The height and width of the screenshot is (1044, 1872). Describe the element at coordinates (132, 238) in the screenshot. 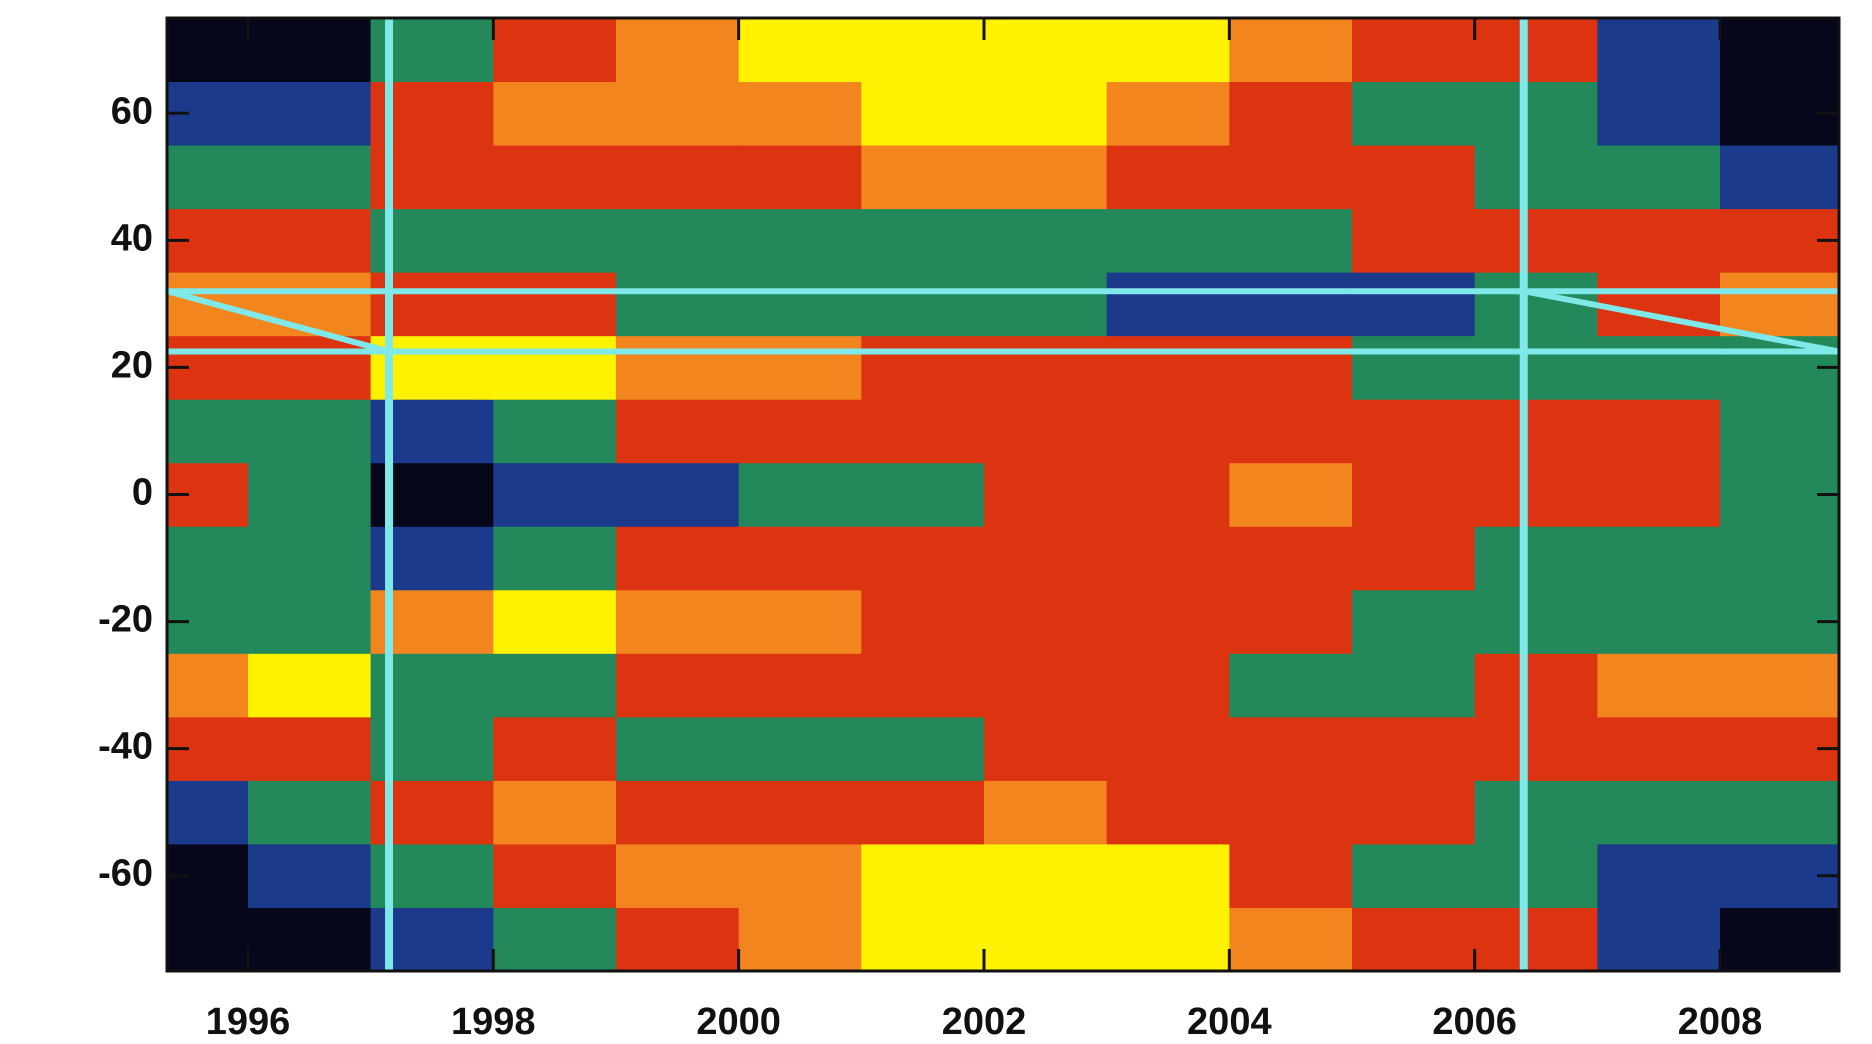

I see `y-tick-label: 40` at that location.